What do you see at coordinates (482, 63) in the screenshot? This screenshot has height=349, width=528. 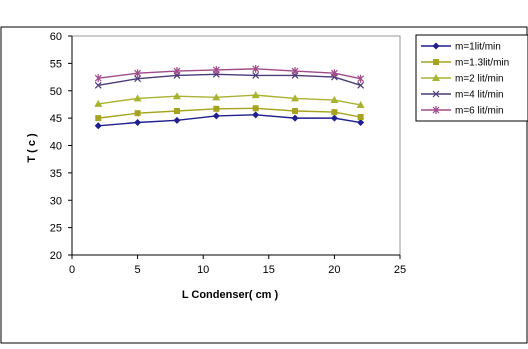 I see `legend-label: m=1.3lit/min` at bounding box center [482, 63].